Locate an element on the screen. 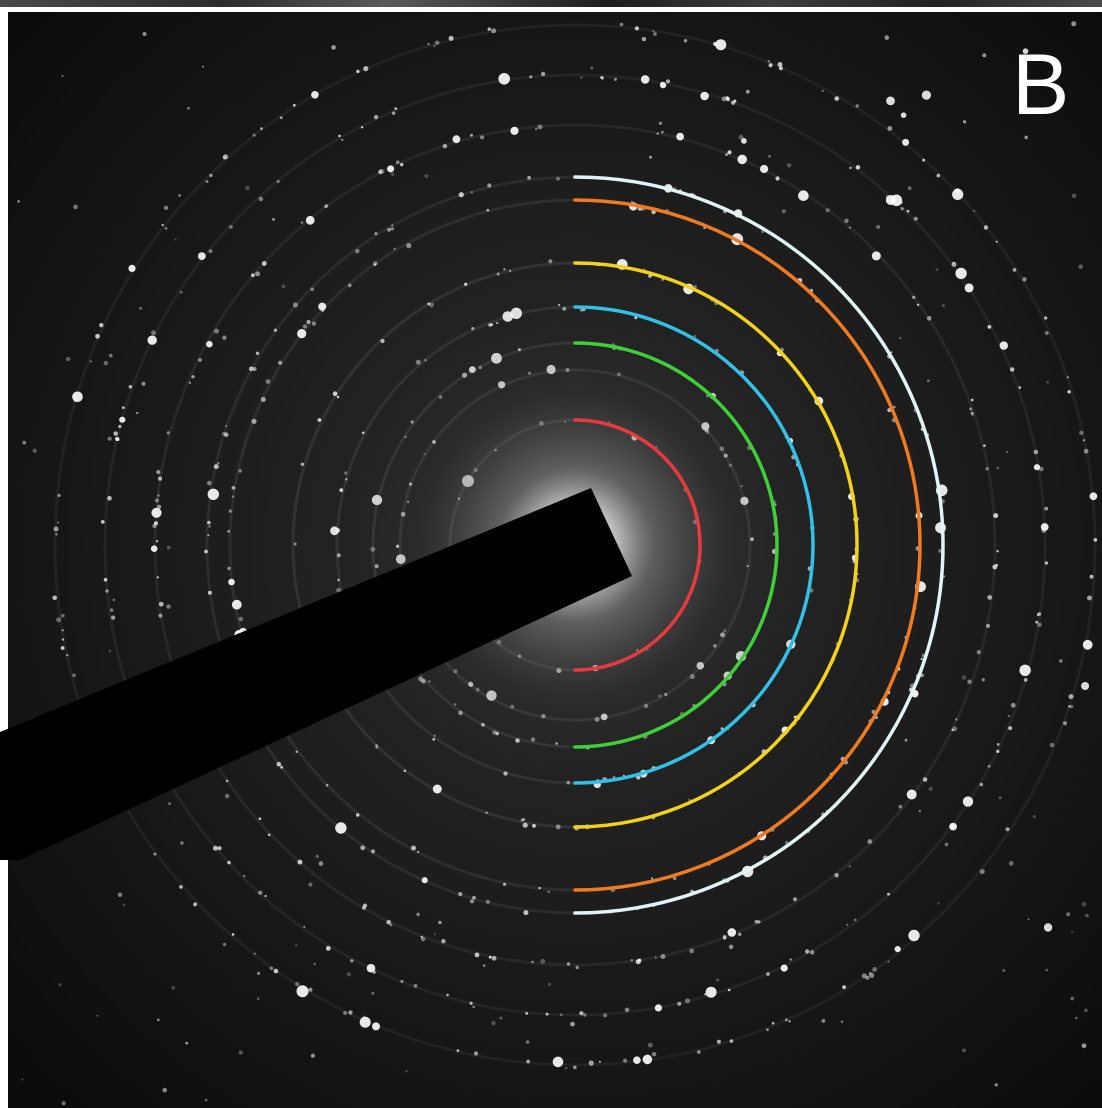 This screenshot has height=1108, width=1102. ring-4-marker-arc is located at coordinates (716, 545).